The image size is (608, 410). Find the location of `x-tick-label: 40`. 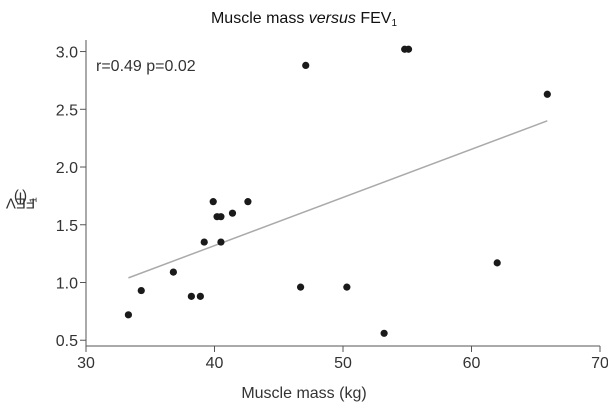

x-tick-label: 40 is located at coordinates (215, 363).